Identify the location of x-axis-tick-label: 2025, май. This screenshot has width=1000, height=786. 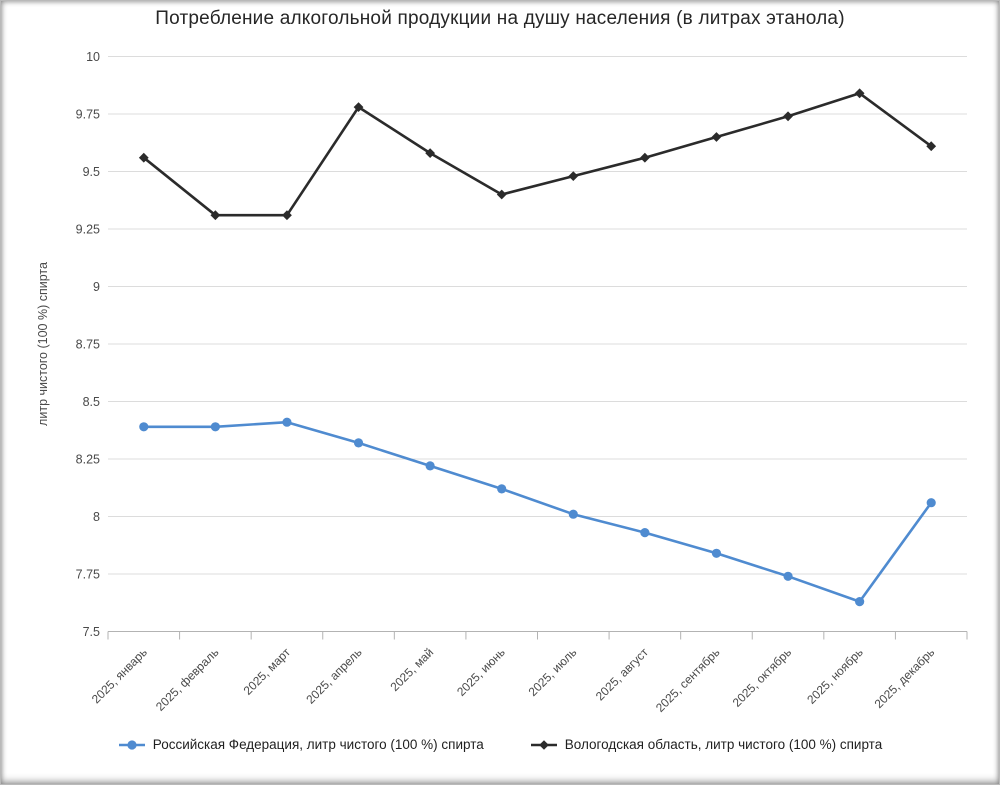
(411, 669).